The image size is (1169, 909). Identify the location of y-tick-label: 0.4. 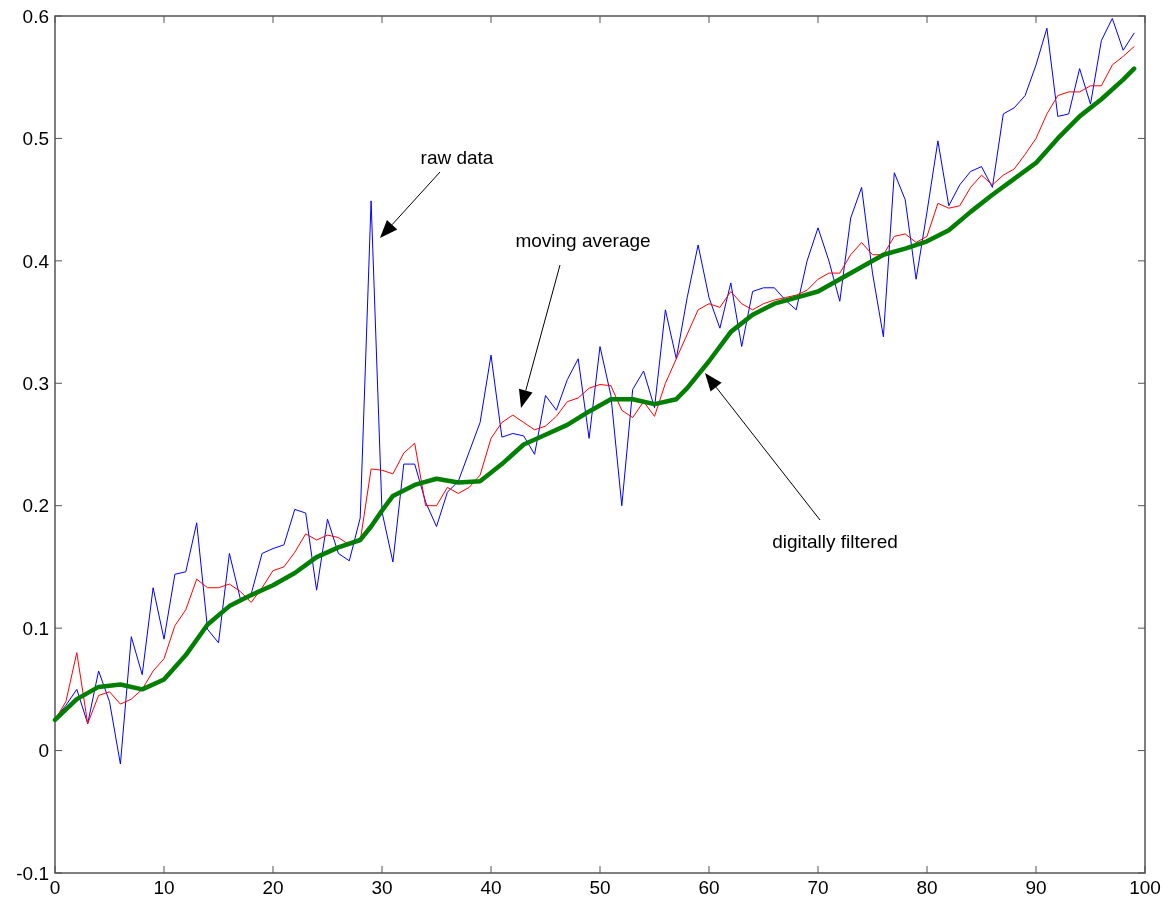
(36, 261).